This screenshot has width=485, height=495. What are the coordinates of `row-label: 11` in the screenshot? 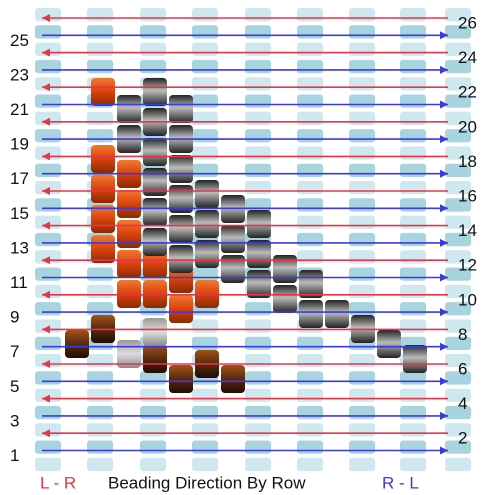 It's located at (19, 282).